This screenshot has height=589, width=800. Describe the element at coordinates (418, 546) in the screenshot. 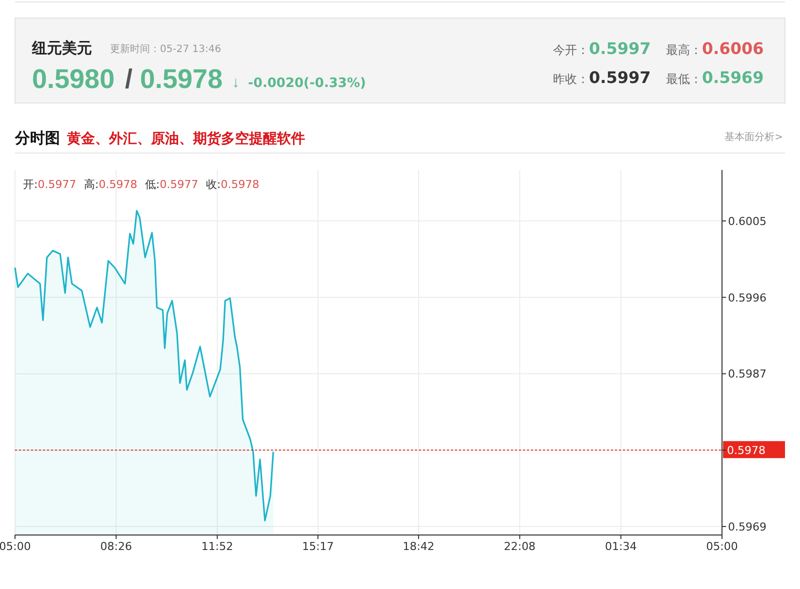

I see `x-tick-label: 18:42` at that location.